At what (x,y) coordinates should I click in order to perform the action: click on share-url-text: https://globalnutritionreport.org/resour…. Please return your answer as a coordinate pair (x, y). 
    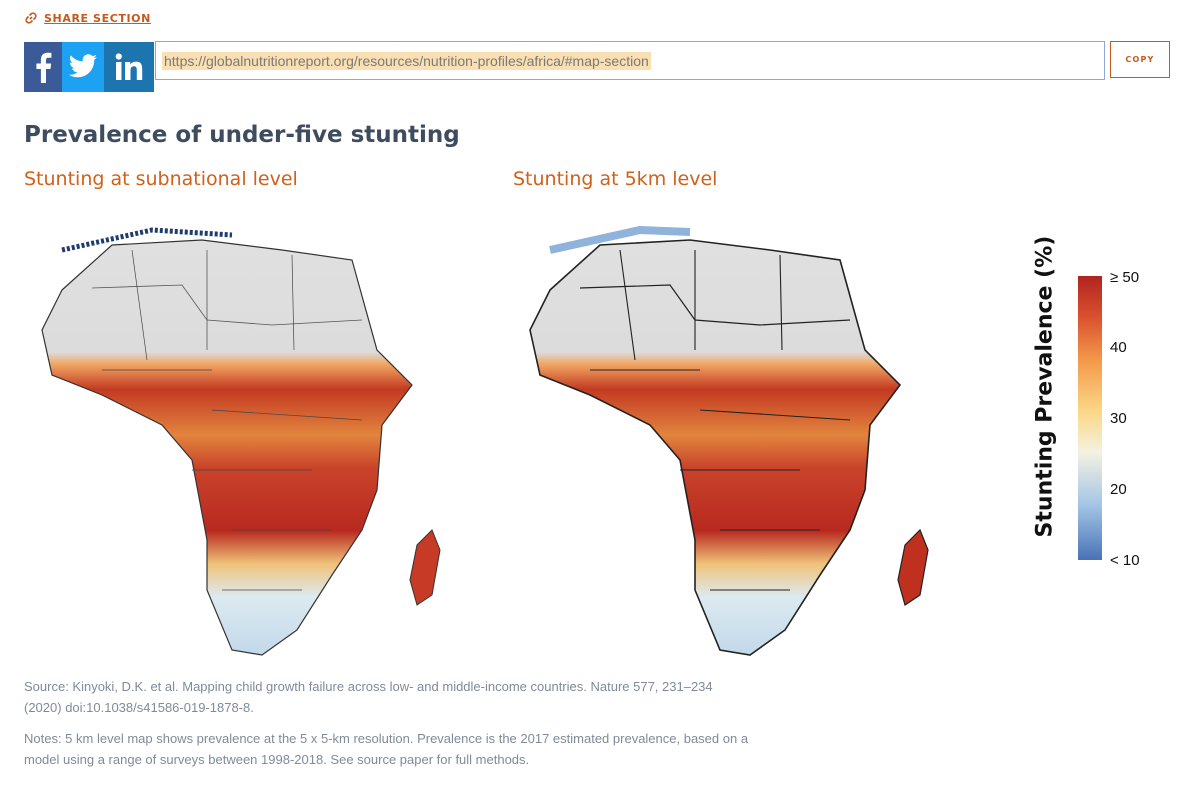
    Looking at the image, I should click on (406, 60).